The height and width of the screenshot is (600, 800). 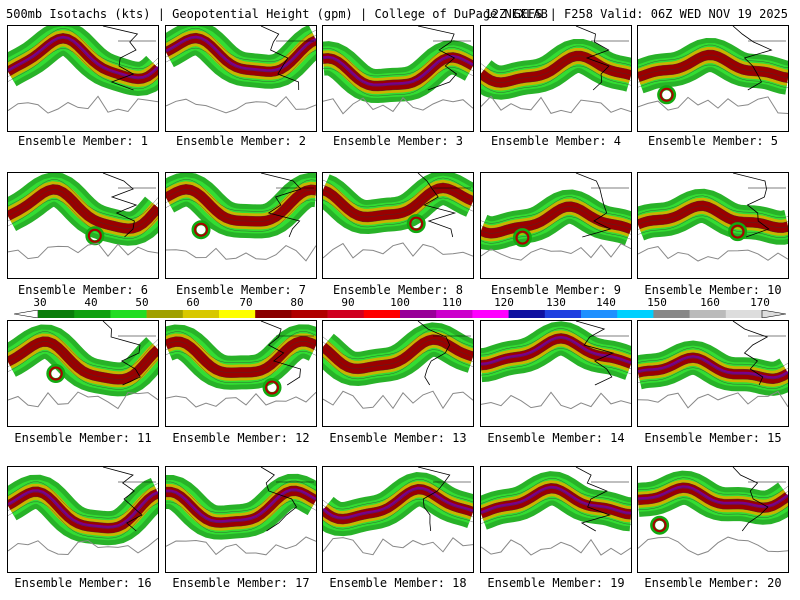 I want to click on ensemble-member-label: Ensemble Member: 8, so click(x=398, y=290).